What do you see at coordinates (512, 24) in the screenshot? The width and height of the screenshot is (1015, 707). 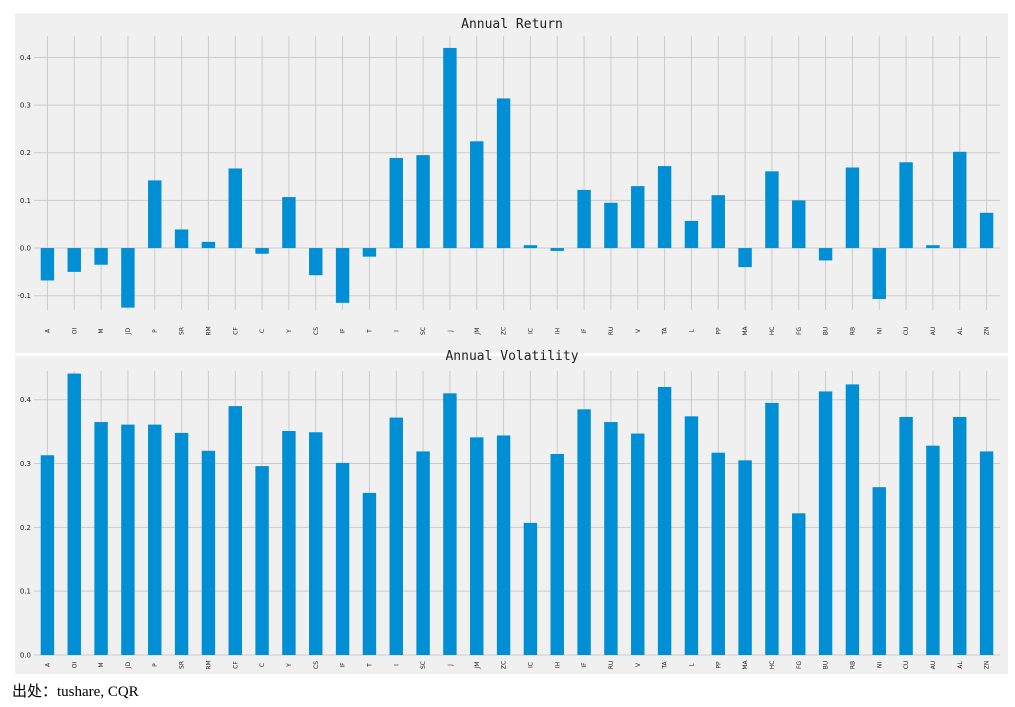 I see `chart-title: Annual Return` at bounding box center [512, 24].